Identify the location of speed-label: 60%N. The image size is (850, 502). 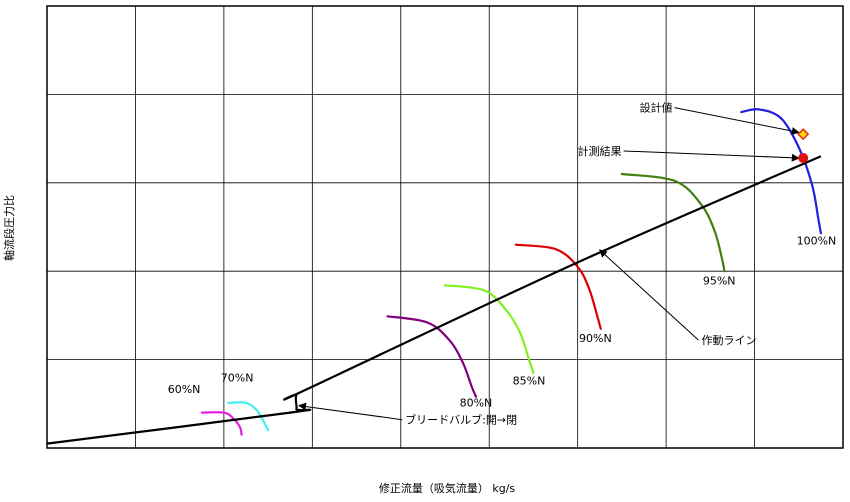
(184, 389).